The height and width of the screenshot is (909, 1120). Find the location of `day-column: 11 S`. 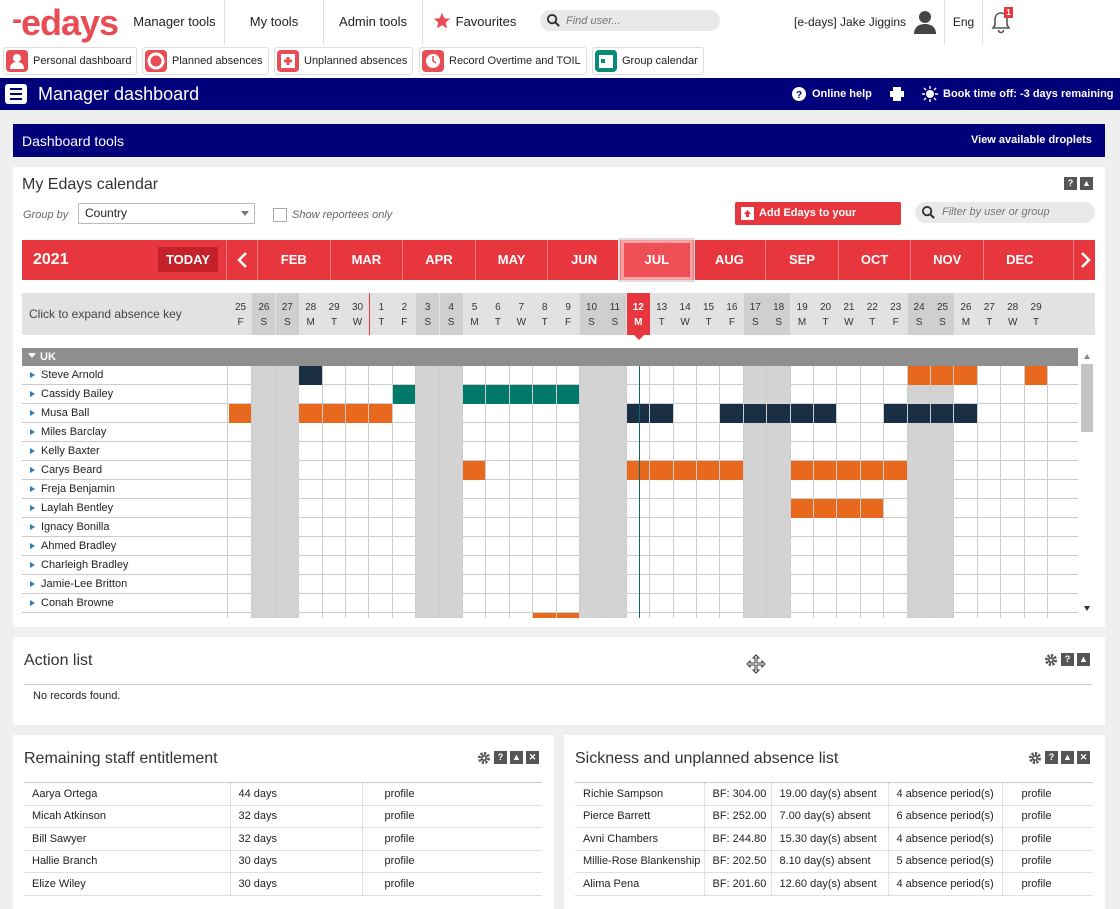

day-column: 11 S is located at coordinates (615, 314).